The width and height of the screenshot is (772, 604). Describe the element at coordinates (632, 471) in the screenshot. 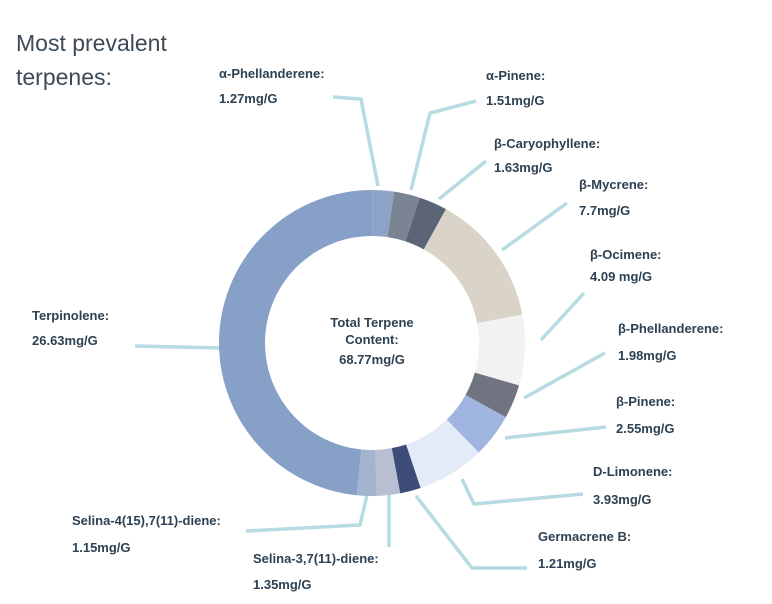

I see `slice-label-d-limonene: D-Limonene:` at that location.